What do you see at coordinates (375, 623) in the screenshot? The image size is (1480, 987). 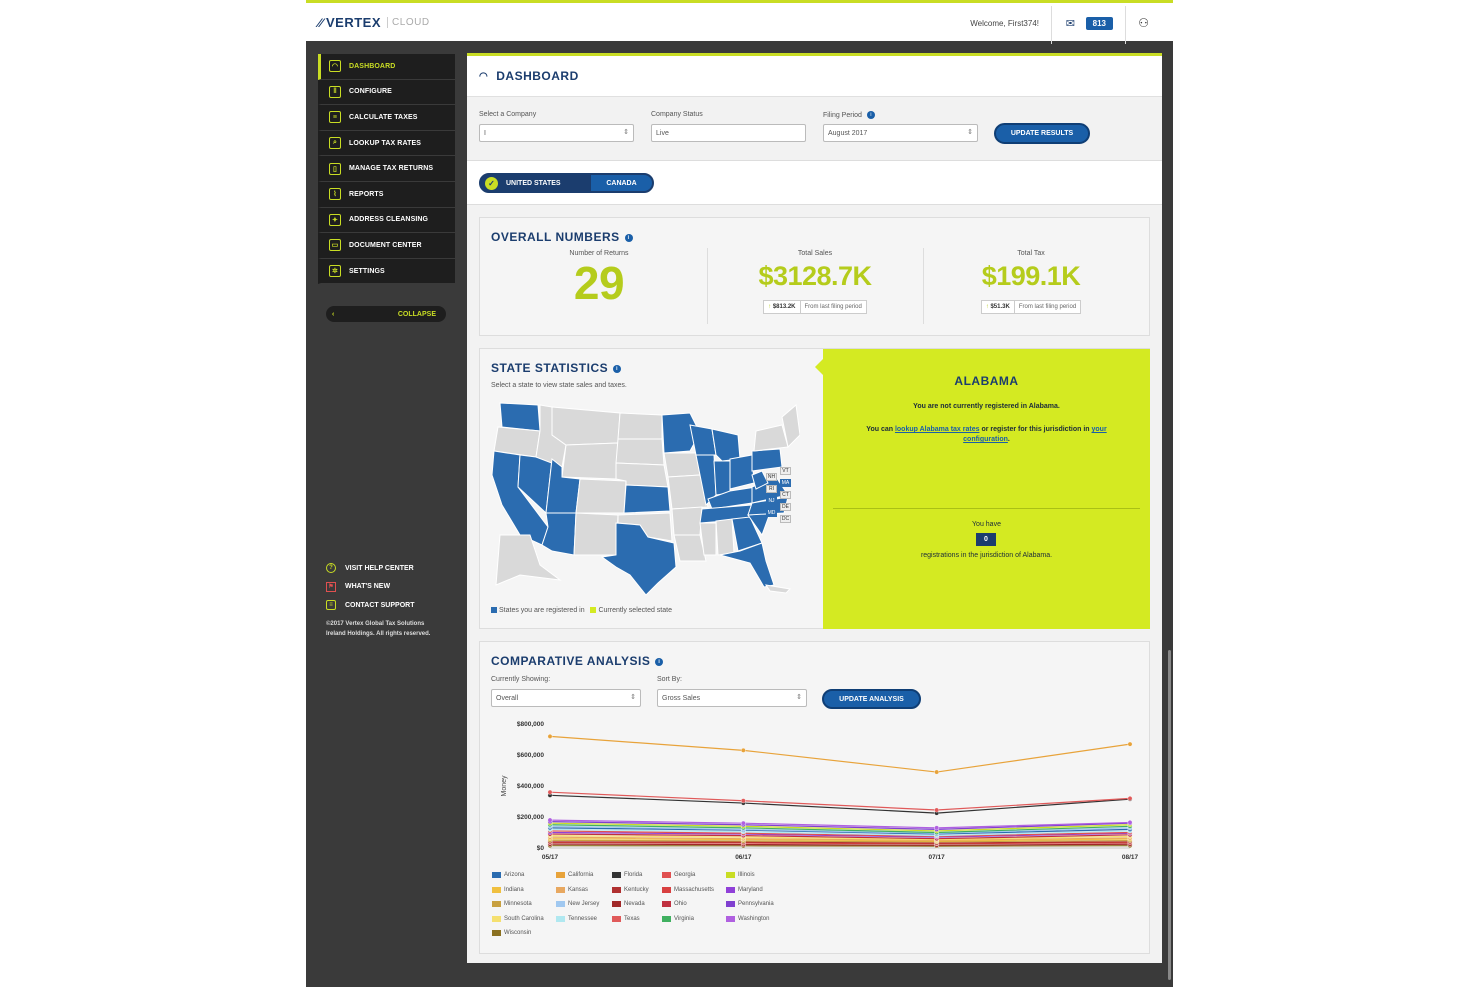 I see `copyright-line: ©2017 Vertex Global Tax Solutions` at bounding box center [375, 623].